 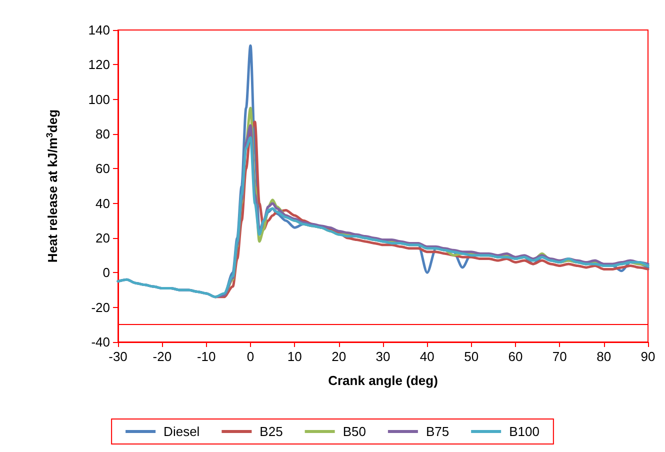 What do you see at coordinates (162, 356) in the screenshot?
I see `x-tick-label: -20` at bounding box center [162, 356].